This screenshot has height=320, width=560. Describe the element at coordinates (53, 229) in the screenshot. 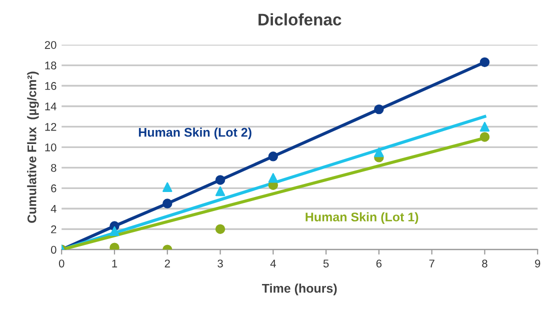

I see `y-tick-label: 2` at that location.